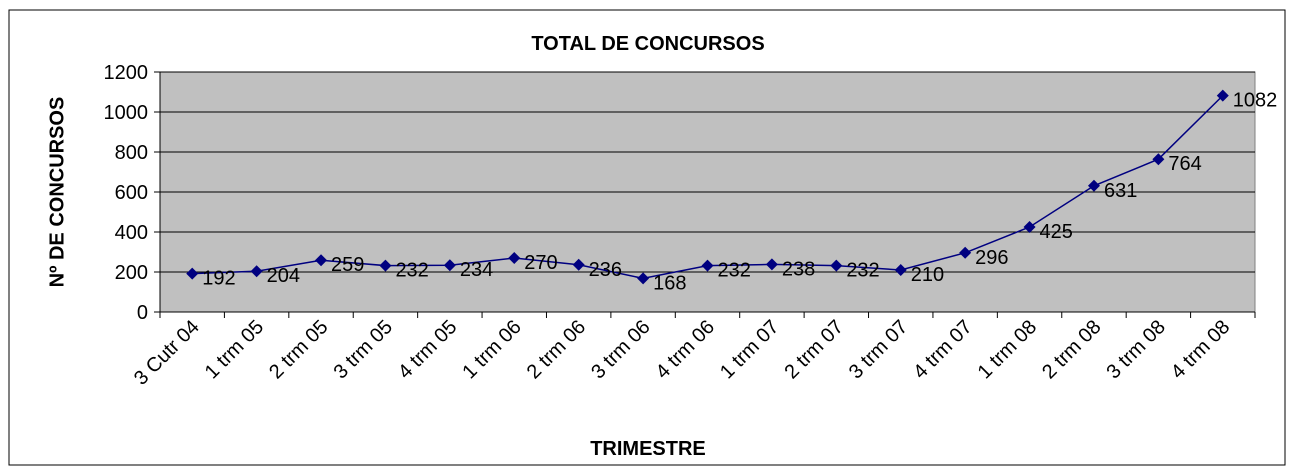  Describe the element at coordinates (131, 233) in the screenshot. I see `y-tick-label: 400` at that location.